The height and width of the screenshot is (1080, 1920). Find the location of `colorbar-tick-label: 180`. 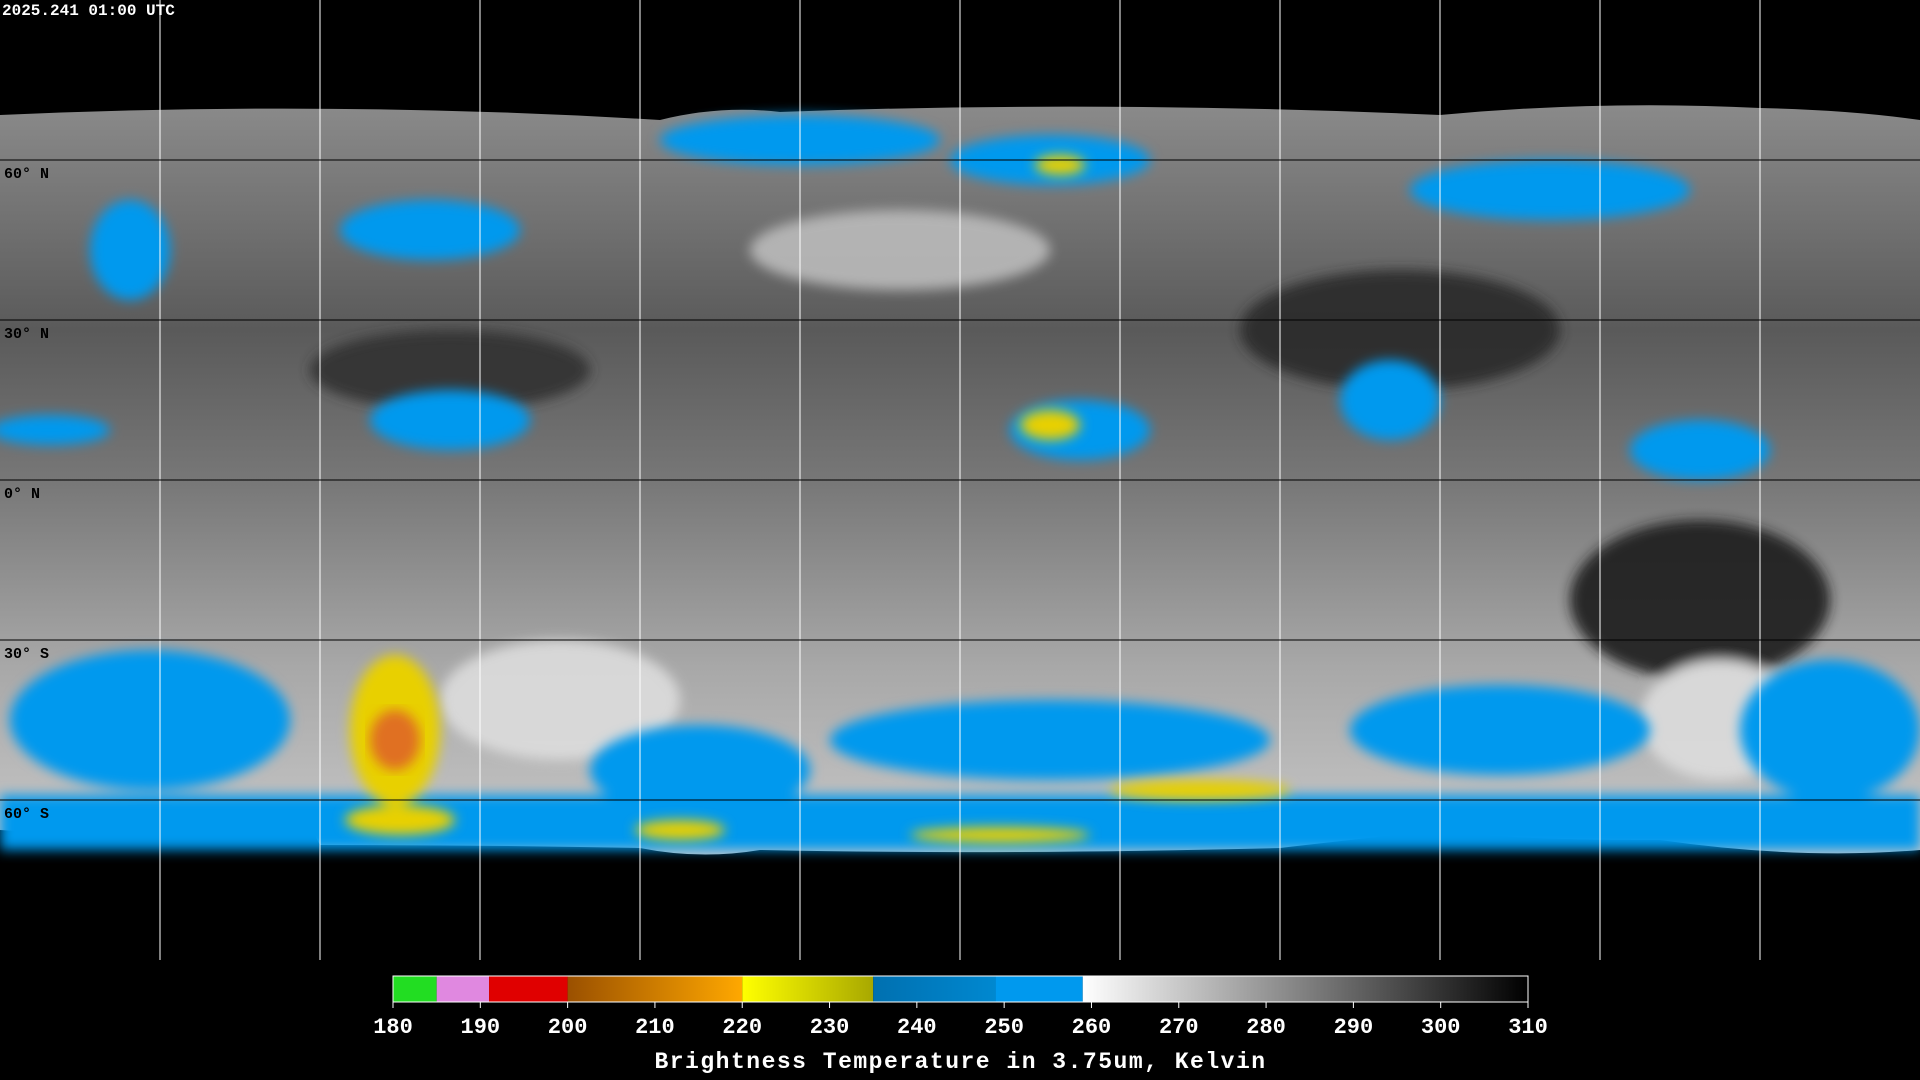

colorbar-tick-label: 180 is located at coordinates (393, 1027).